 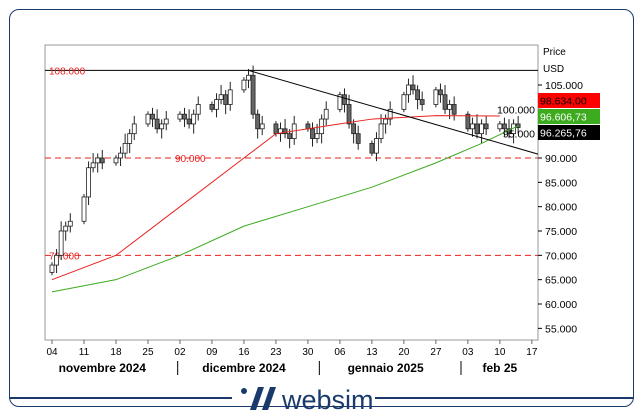 I want to click on logo-dot-icon, so click(x=244, y=391).